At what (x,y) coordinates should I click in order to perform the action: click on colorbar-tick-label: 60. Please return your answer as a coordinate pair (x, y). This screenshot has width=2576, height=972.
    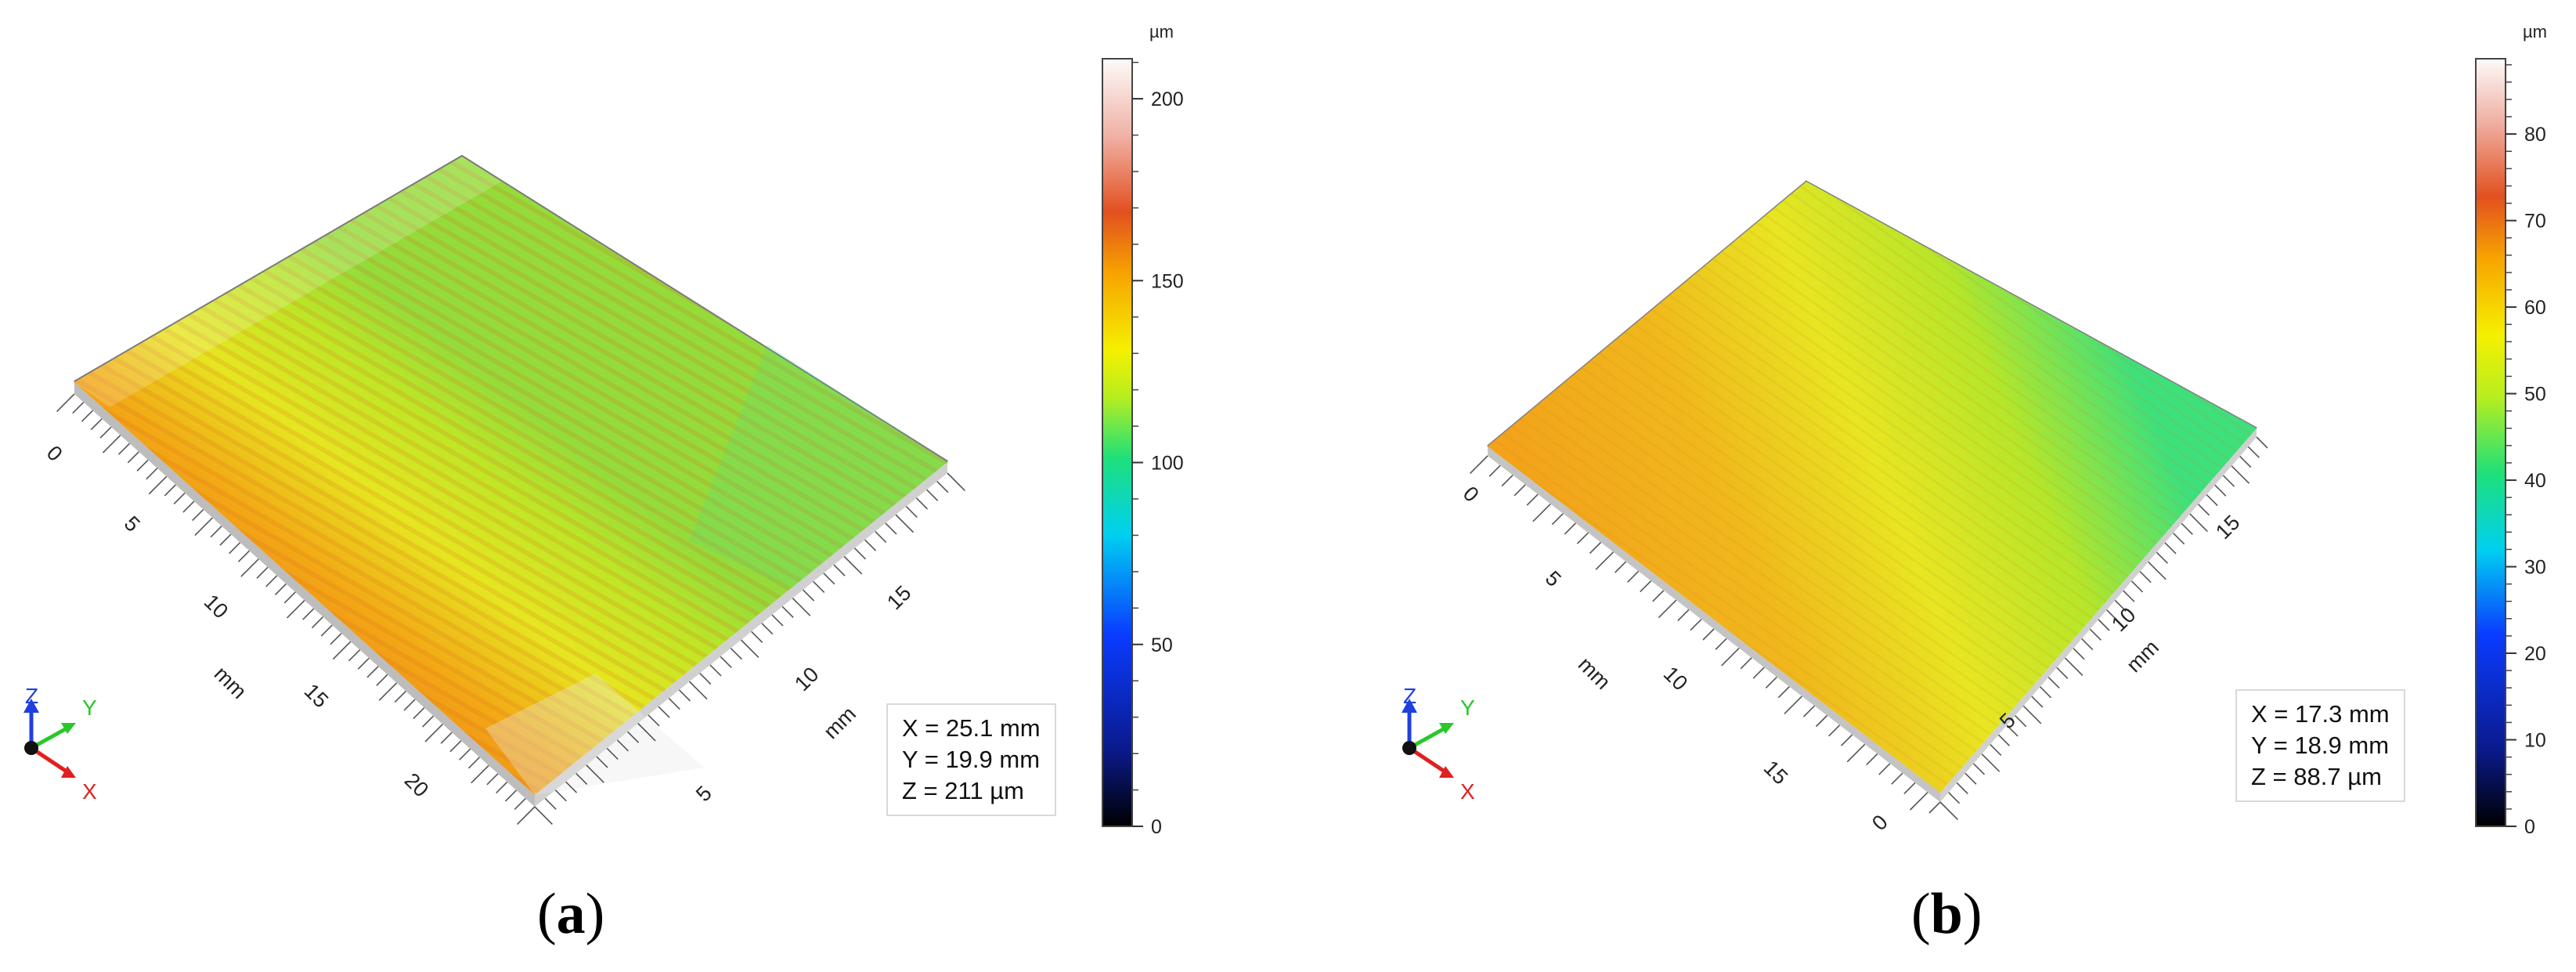
    Looking at the image, I should click on (2535, 308).